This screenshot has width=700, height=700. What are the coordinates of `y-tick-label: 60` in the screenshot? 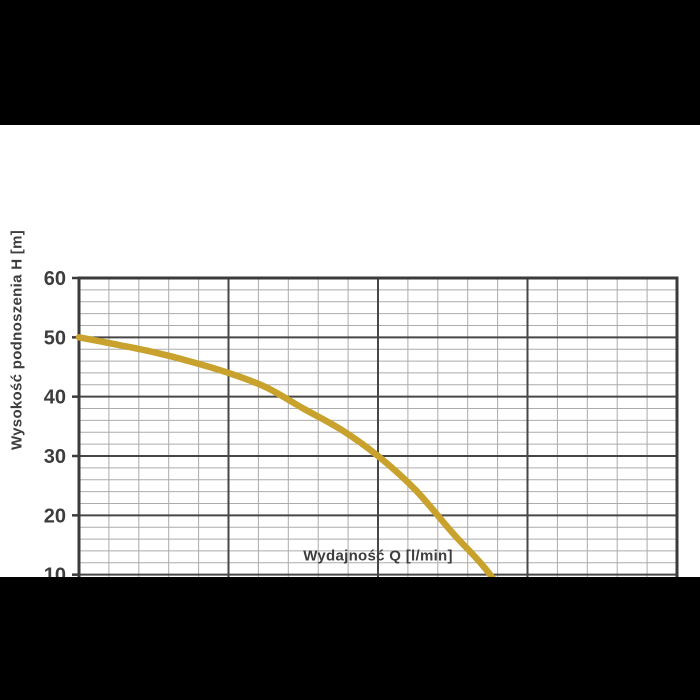 It's located at (55, 279).